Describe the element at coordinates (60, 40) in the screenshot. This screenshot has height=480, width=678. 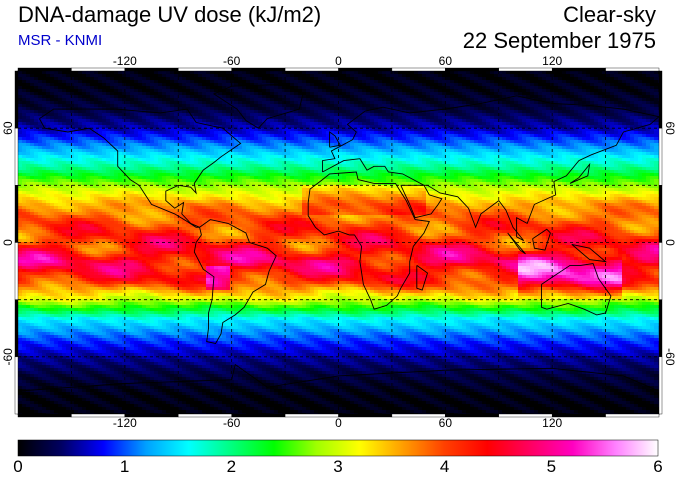
I see `source-label: MSR - KNMI` at that location.